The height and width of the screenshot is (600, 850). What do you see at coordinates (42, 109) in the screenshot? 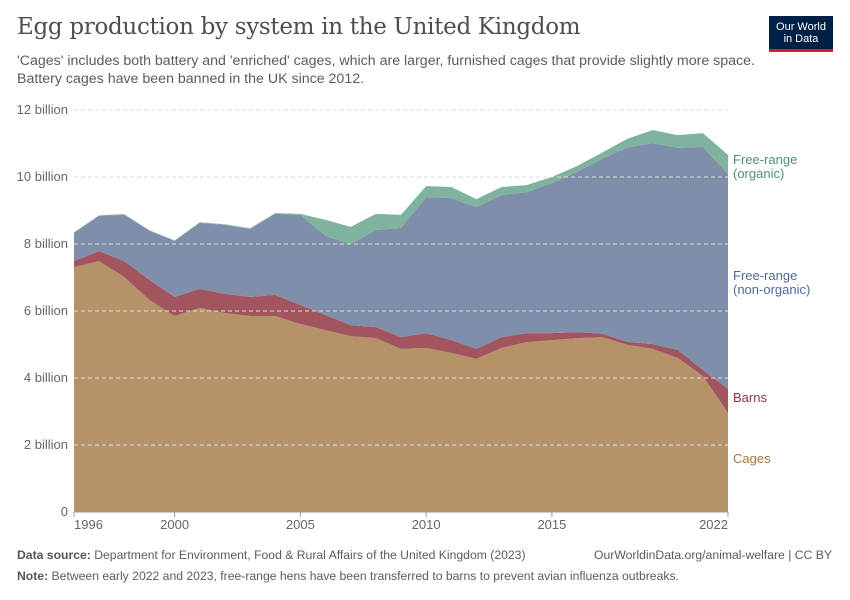
I see `y-tick-label: 12 billion` at bounding box center [42, 109].